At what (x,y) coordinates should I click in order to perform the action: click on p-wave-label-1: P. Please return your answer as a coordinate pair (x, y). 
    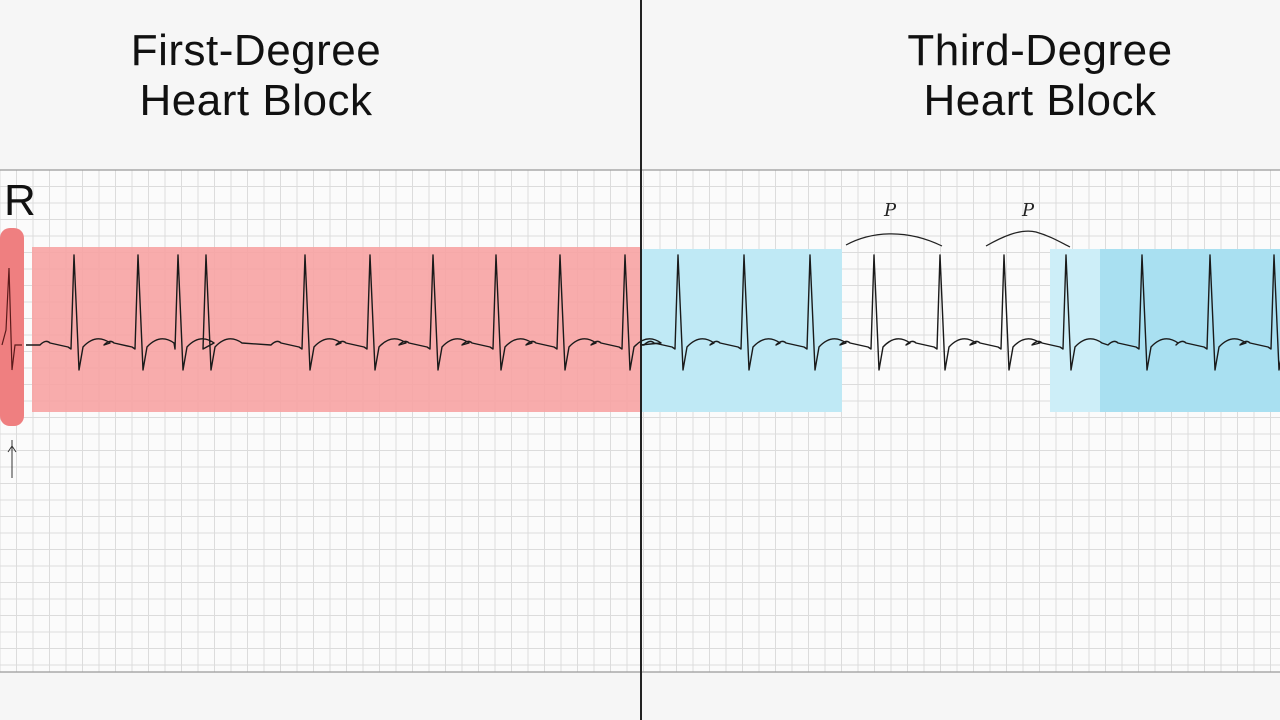
    Looking at the image, I should click on (890, 210).